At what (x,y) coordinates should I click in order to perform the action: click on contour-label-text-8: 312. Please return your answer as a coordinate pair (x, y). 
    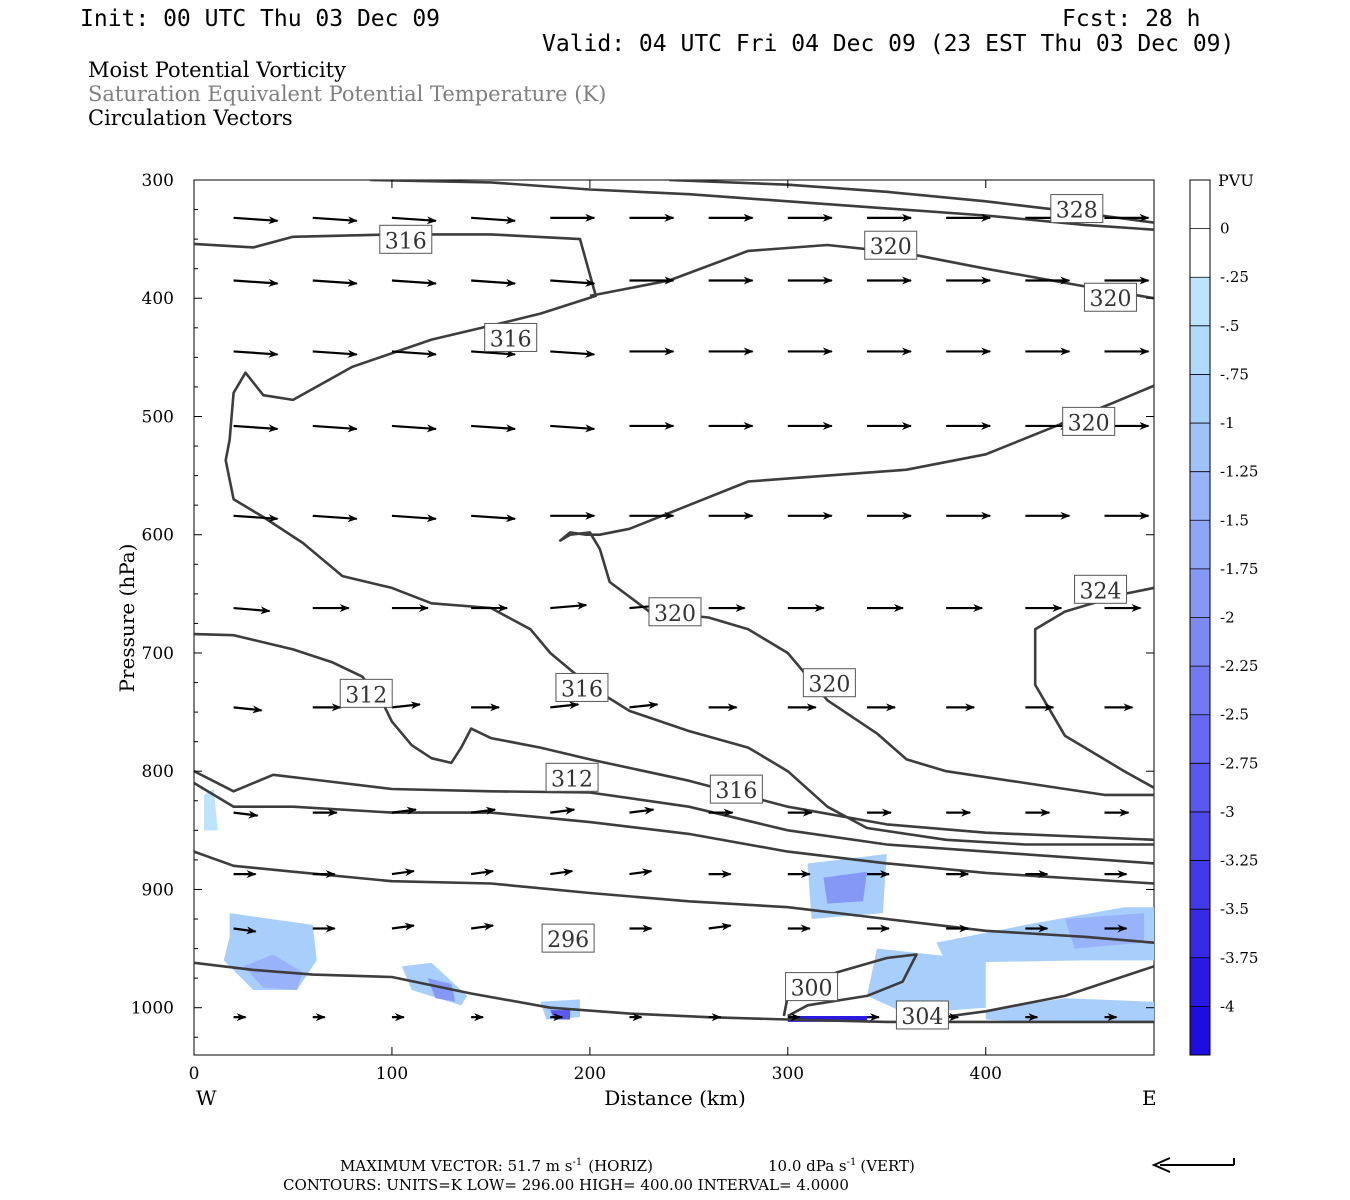
    Looking at the image, I should click on (366, 695).